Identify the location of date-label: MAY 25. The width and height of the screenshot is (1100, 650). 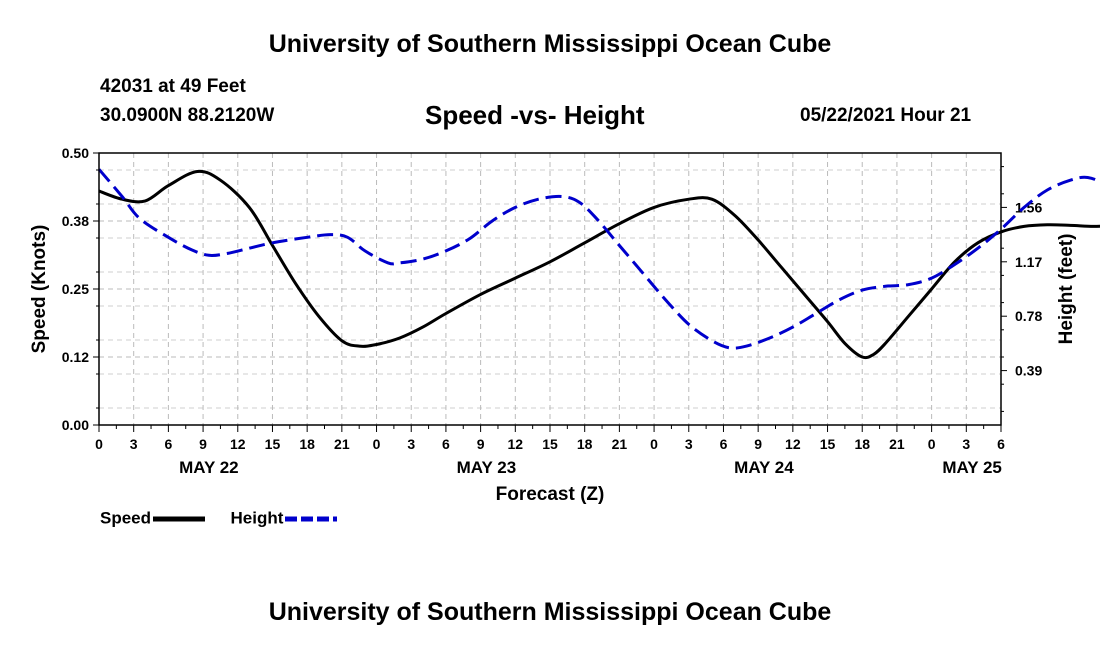
(972, 467).